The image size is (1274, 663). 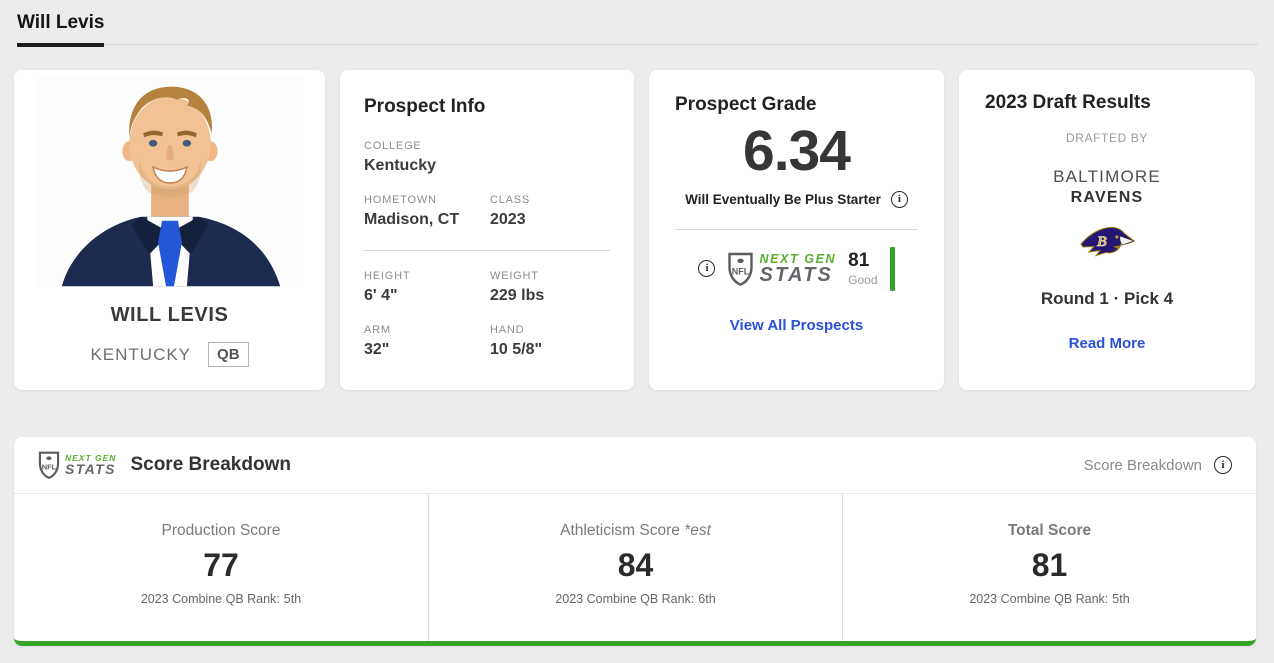 I want to click on ngs-score-row: i NFL NEXT GEN STATS 81 Good, so click(x=796, y=269).